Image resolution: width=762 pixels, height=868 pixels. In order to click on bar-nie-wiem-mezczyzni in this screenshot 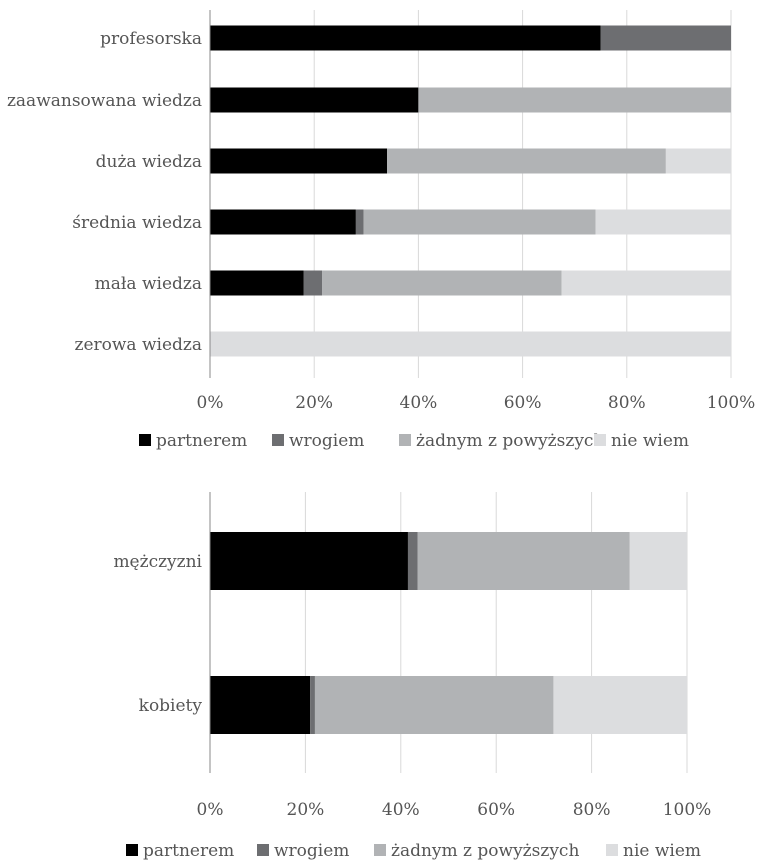, I will do `click(658, 561)`.